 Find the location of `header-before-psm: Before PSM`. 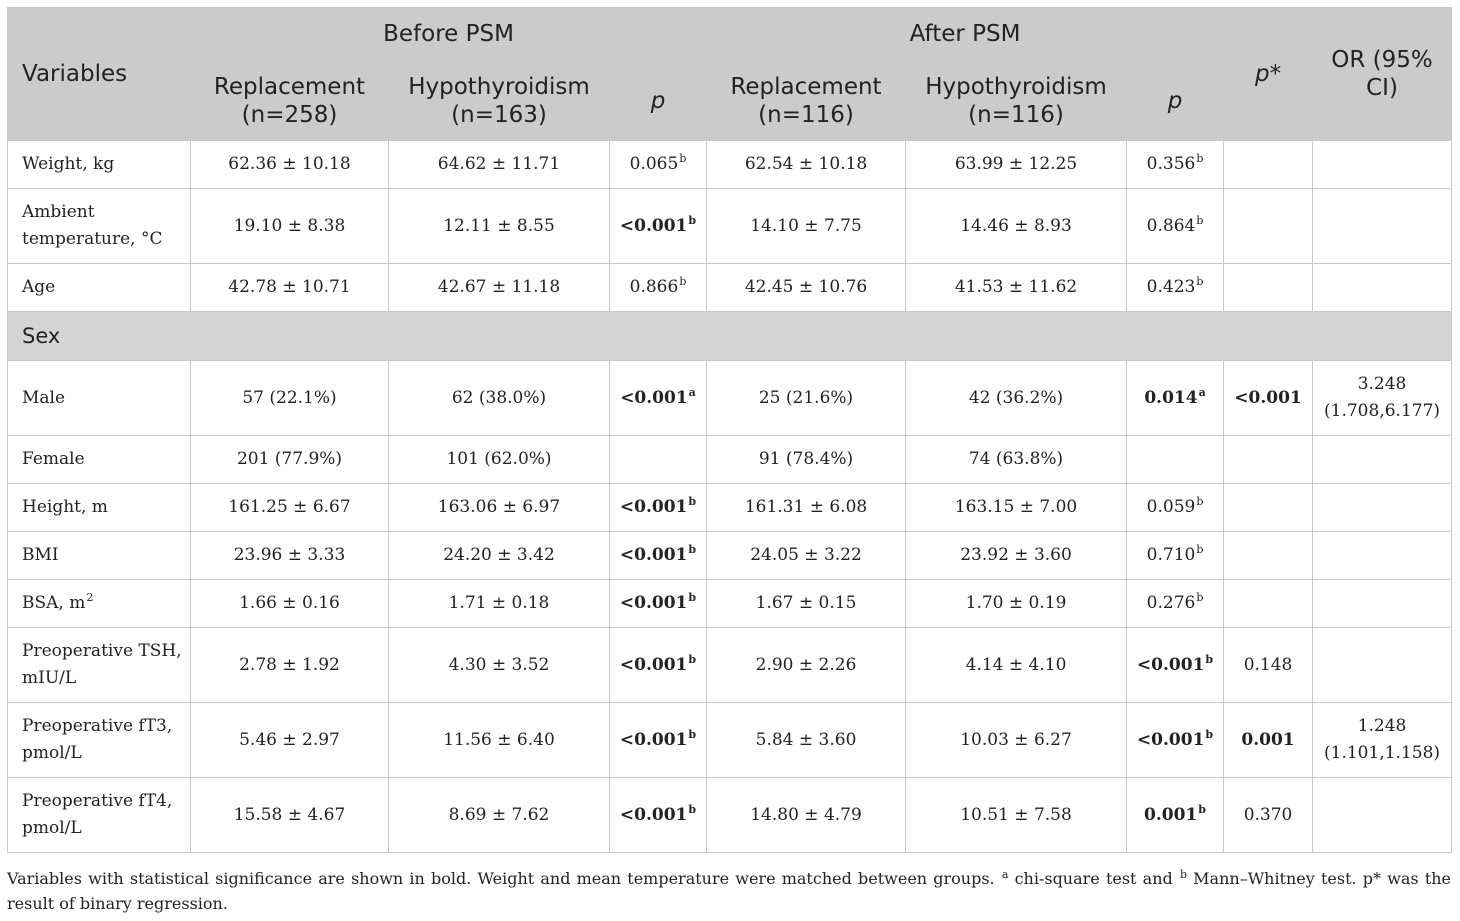

header-before-psm: Before PSM is located at coordinates (448, 34).